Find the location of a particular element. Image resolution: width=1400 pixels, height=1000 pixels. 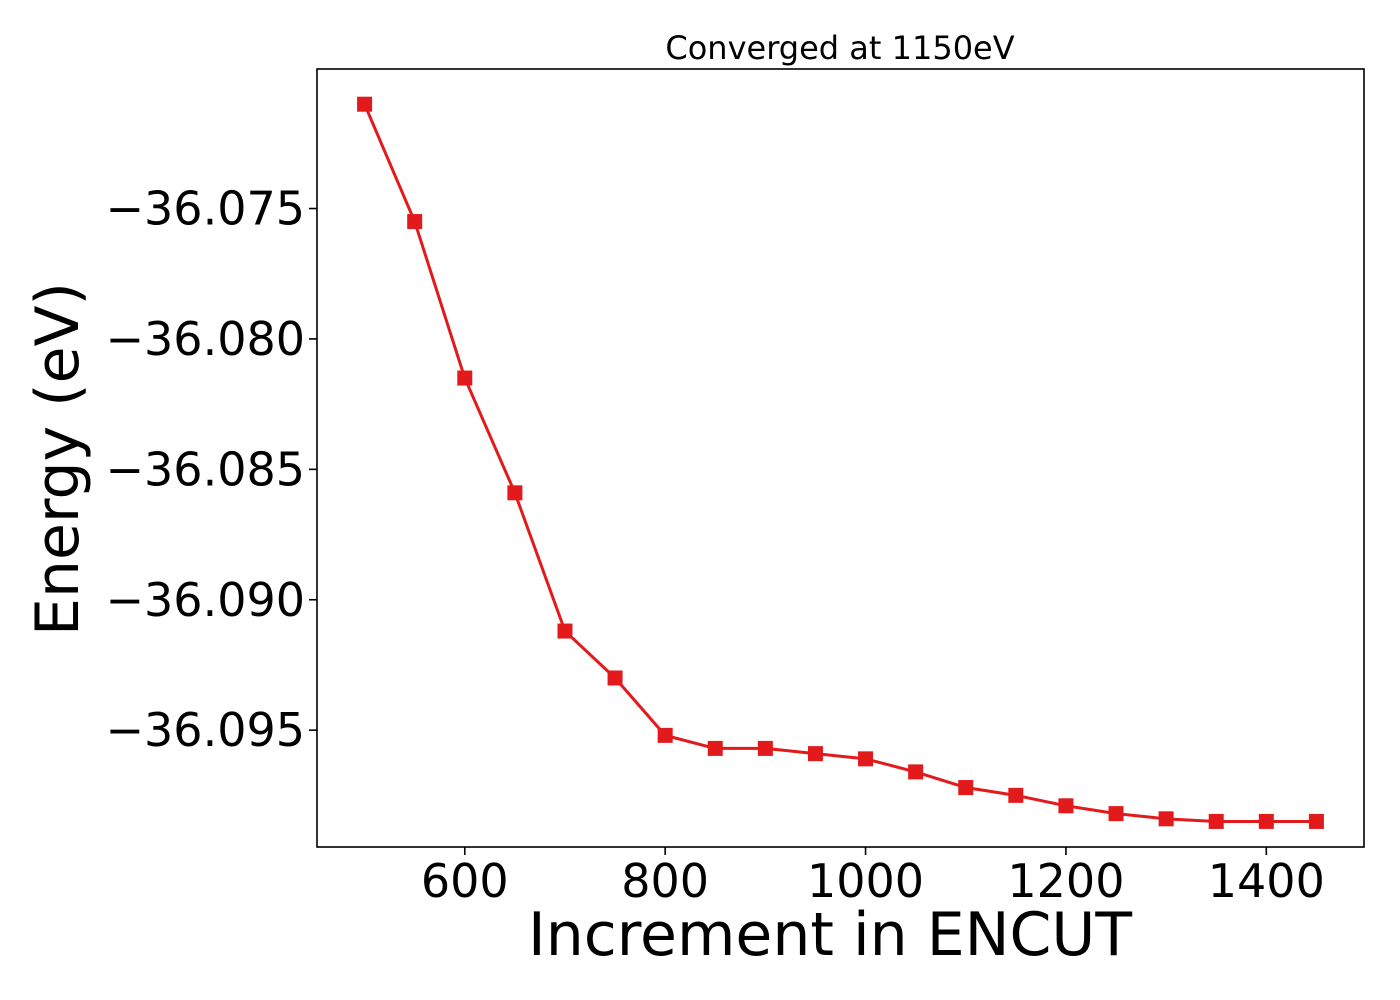

x-tick-label: 1200 is located at coordinates (1065, 881).